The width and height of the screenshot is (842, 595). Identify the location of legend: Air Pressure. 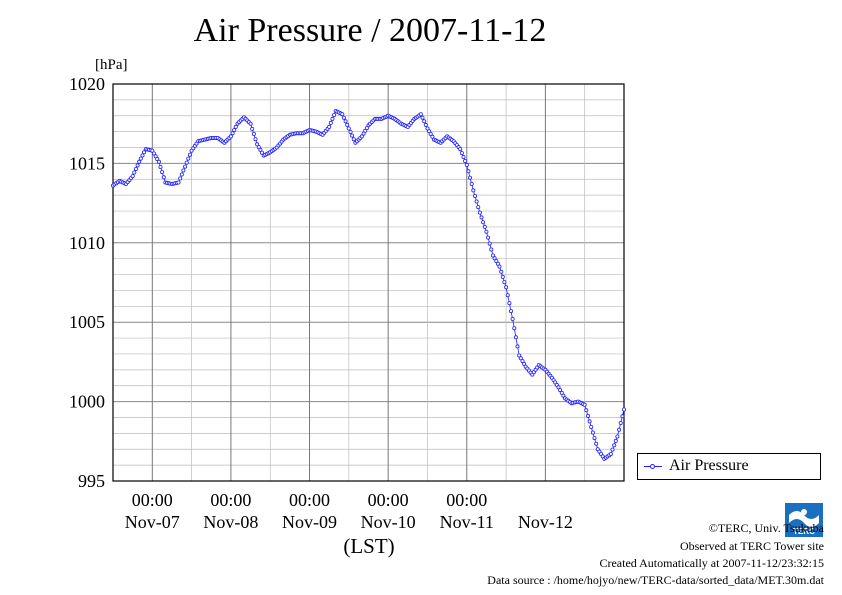
(729, 466).